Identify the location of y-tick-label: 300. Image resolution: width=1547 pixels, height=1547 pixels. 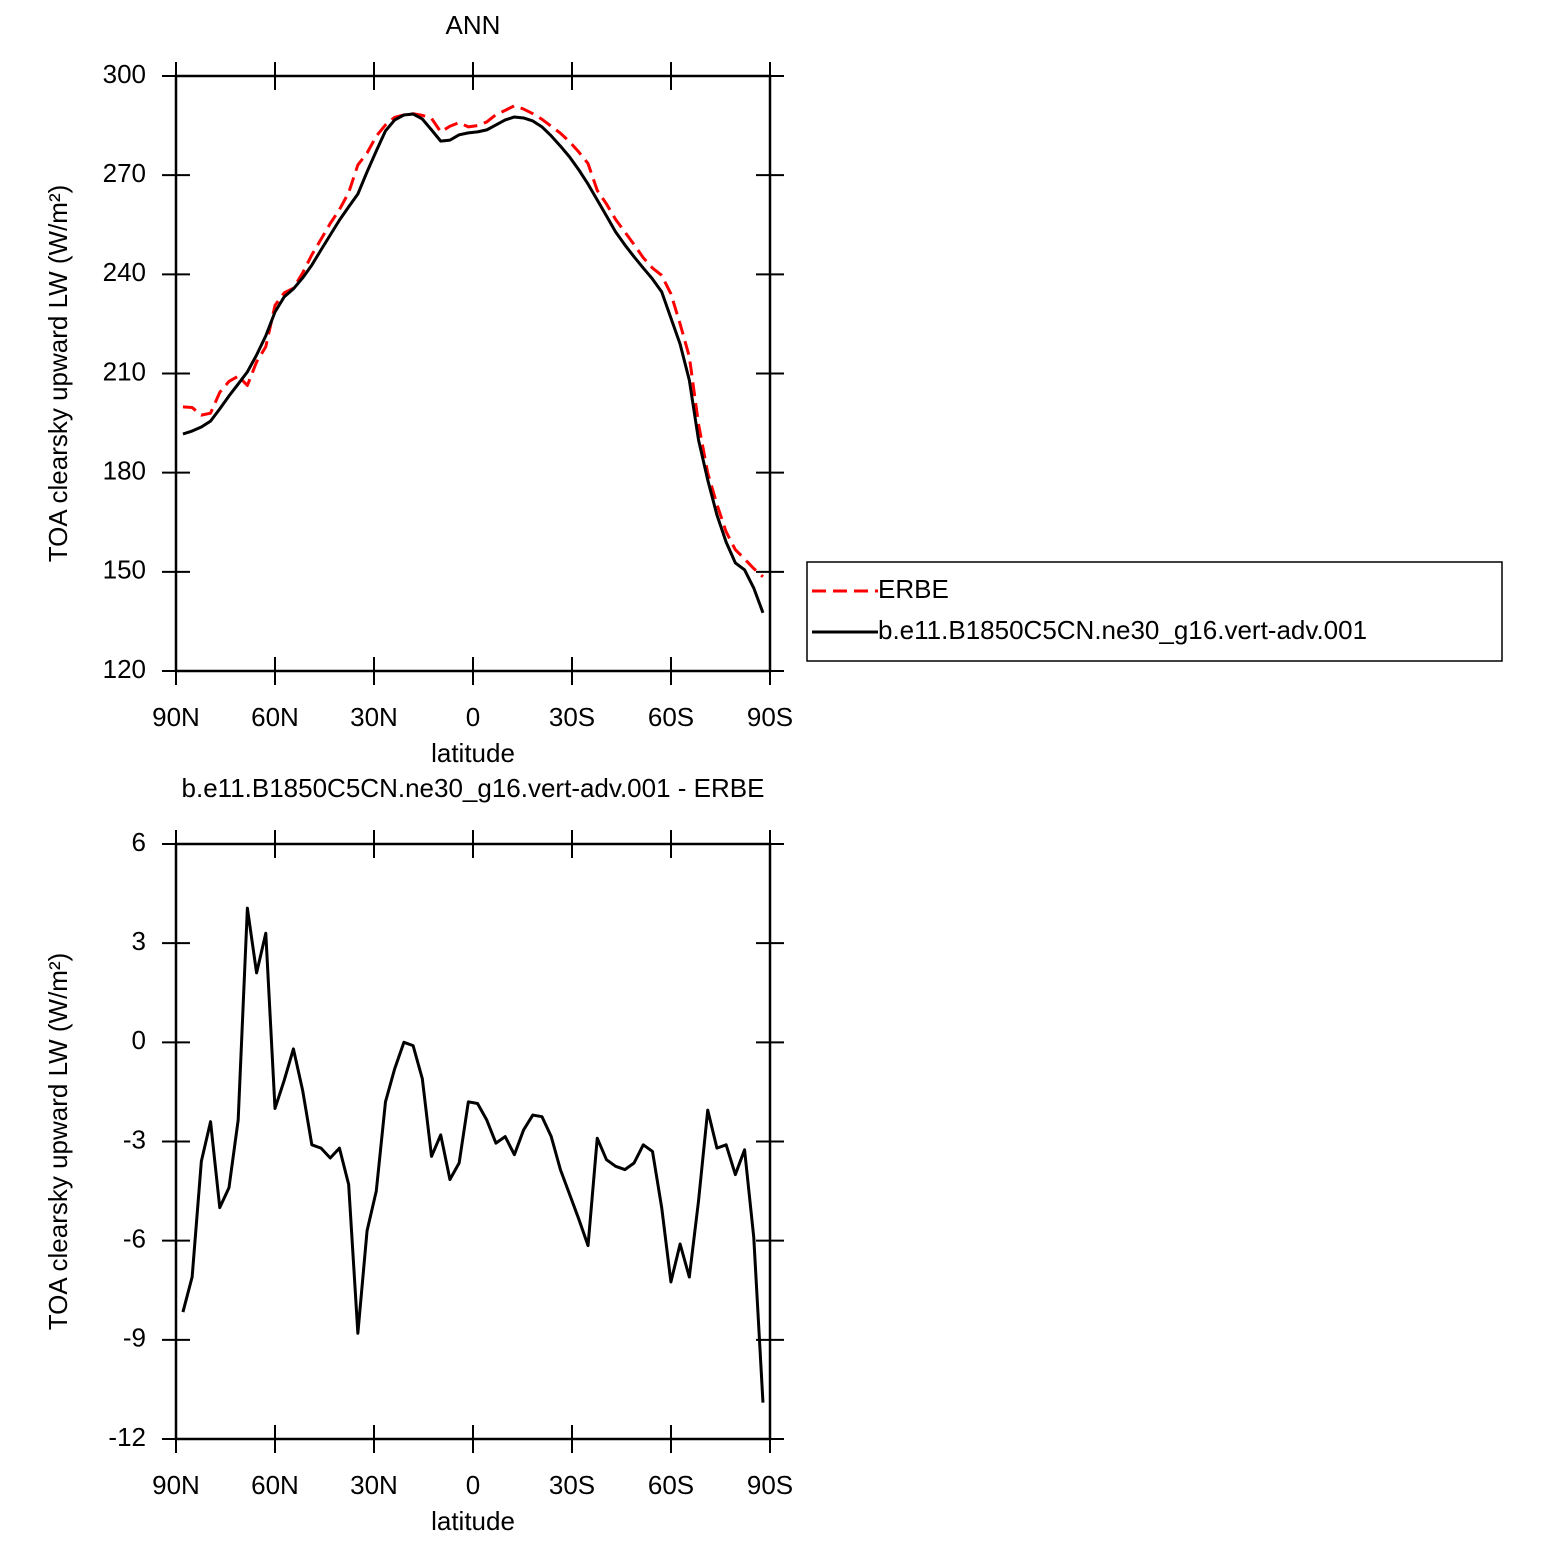
(124, 74).